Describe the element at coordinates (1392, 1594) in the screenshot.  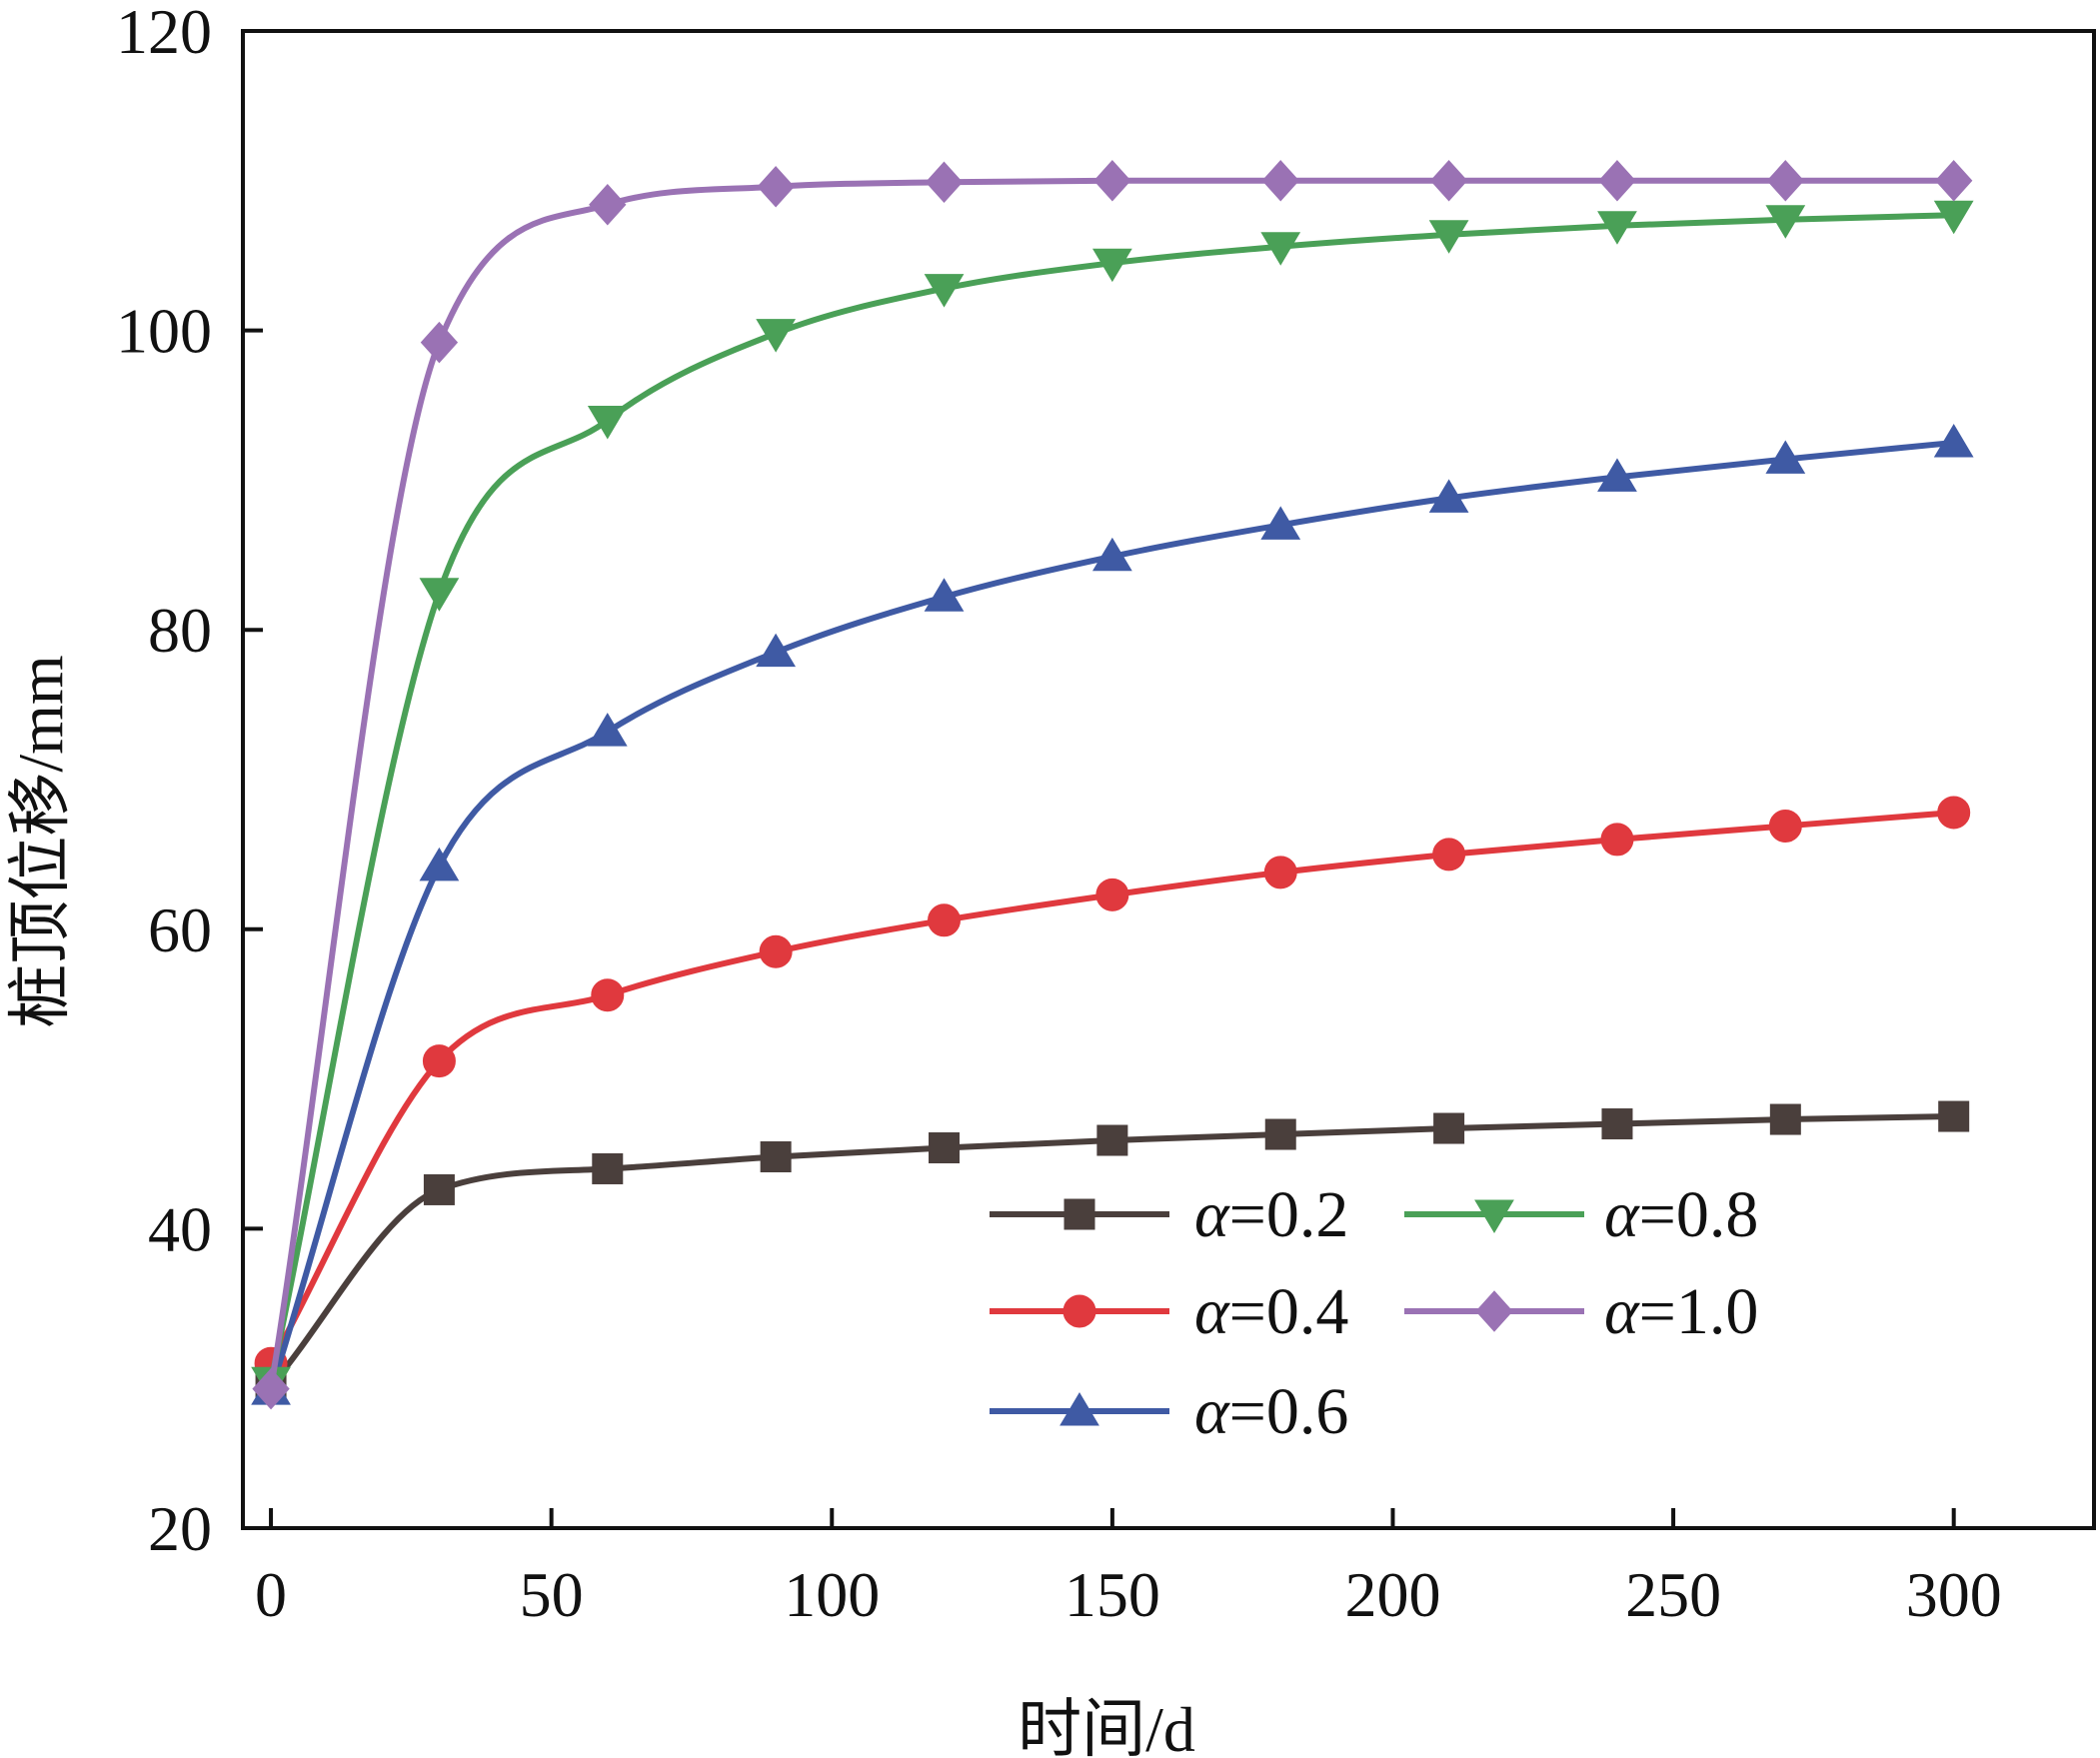
I see `x-tick-label: 200` at that location.